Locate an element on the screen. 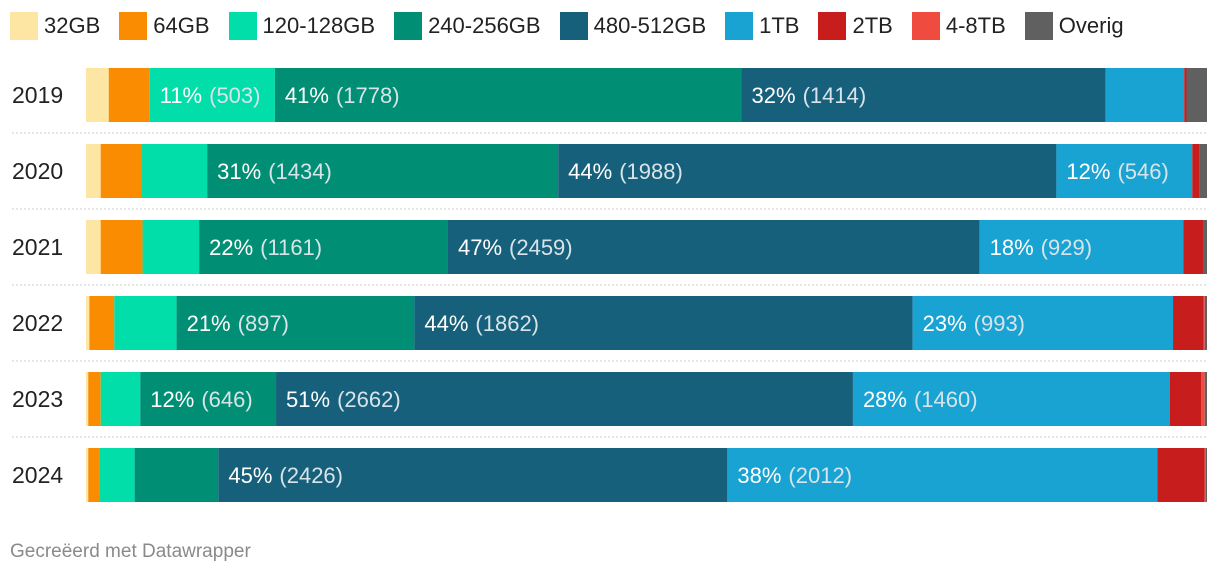  legend-item-overig: Overig is located at coordinates (1074, 26).